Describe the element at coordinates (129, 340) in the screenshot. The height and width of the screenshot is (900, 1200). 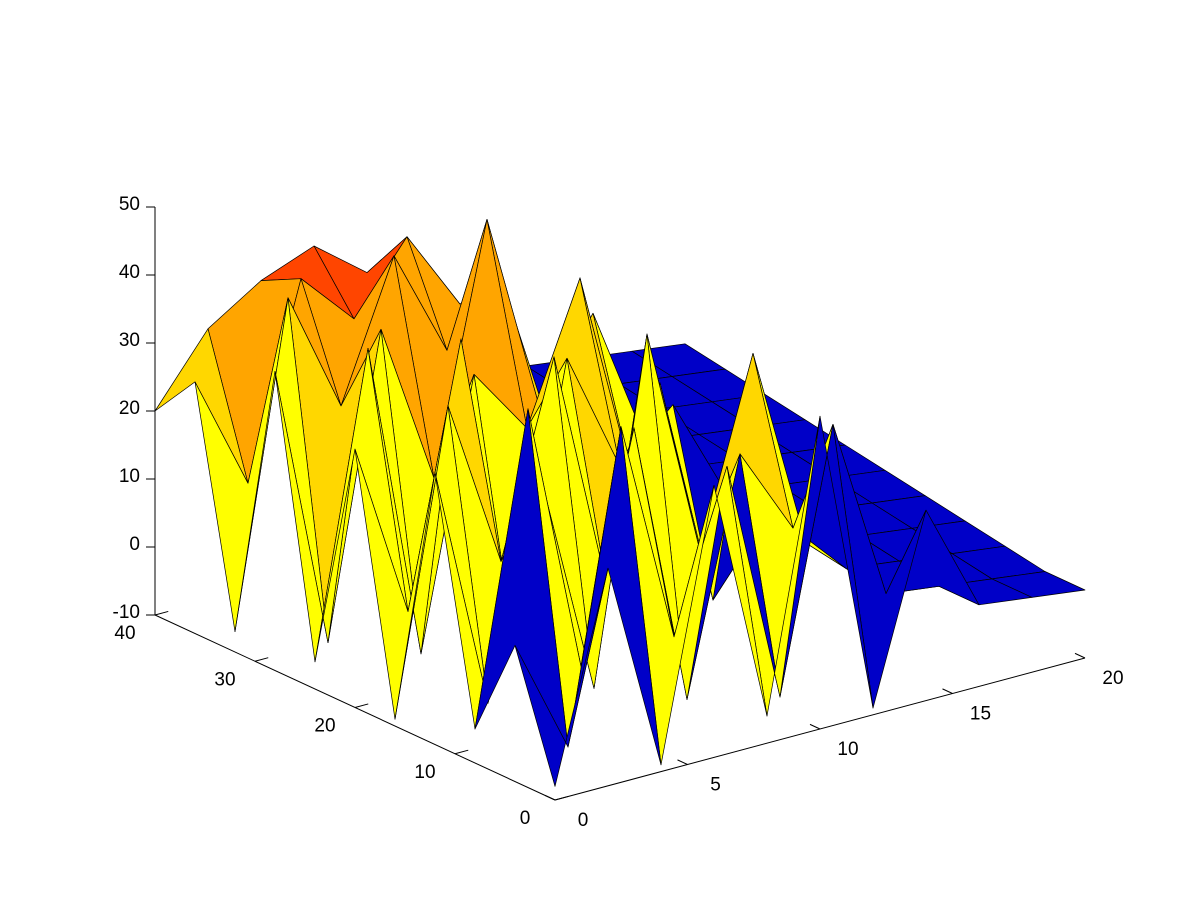
I see `z-tick-label: 30` at that location.